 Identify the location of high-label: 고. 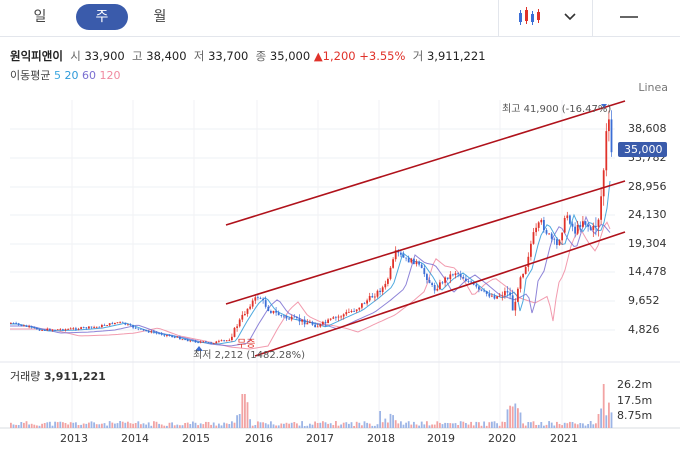
(137, 56).